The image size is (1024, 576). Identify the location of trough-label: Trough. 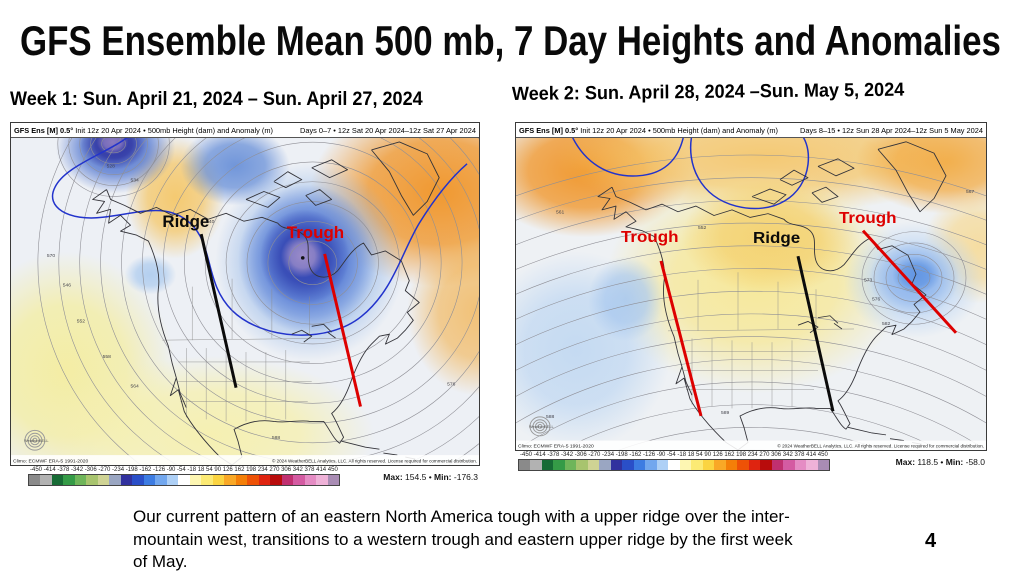
(868, 218).